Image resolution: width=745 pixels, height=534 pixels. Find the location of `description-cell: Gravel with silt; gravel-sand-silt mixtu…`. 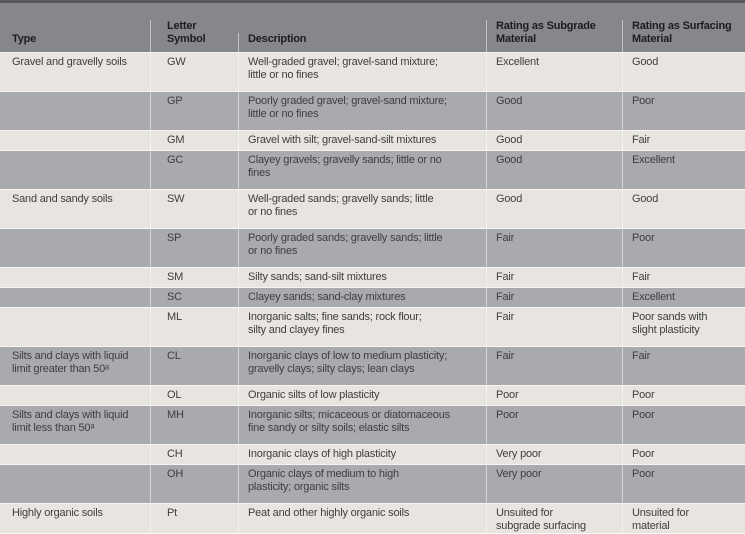

description-cell: Gravel with silt; gravel-sand-silt mixtu… is located at coordinates (362, 140).